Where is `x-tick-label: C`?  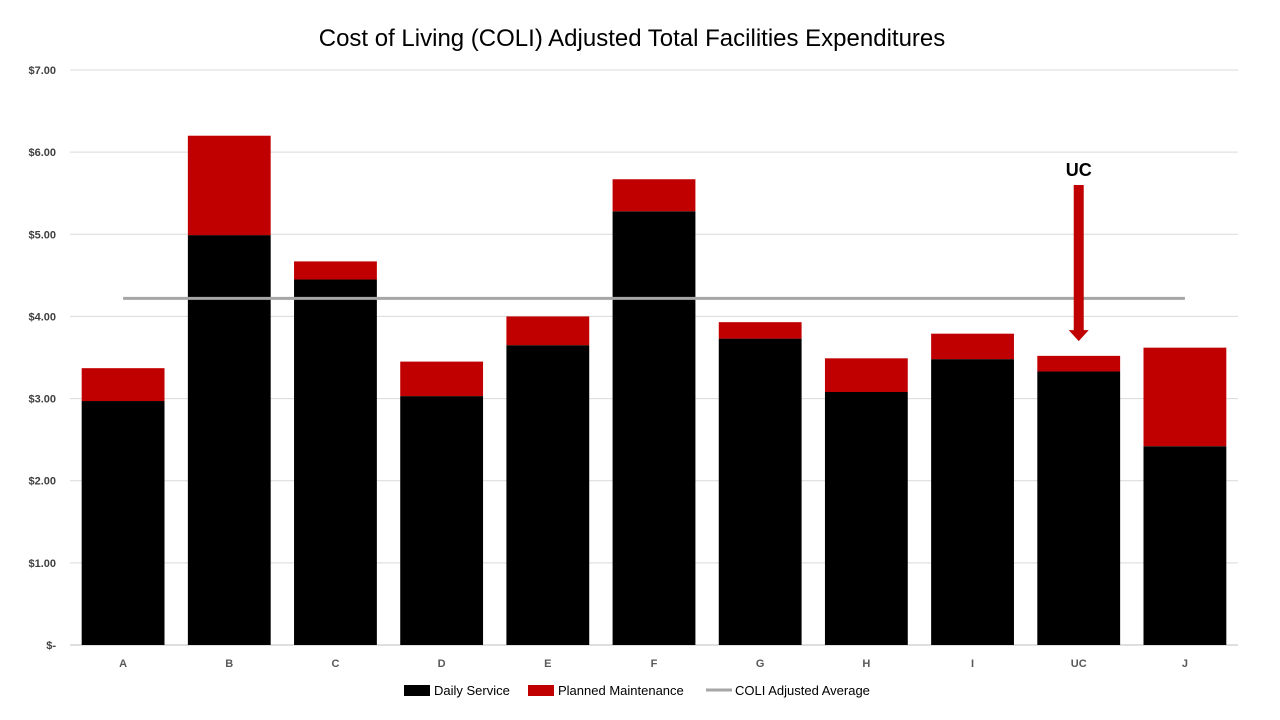 x-tick-label: C is located at coordinates (335, 664).